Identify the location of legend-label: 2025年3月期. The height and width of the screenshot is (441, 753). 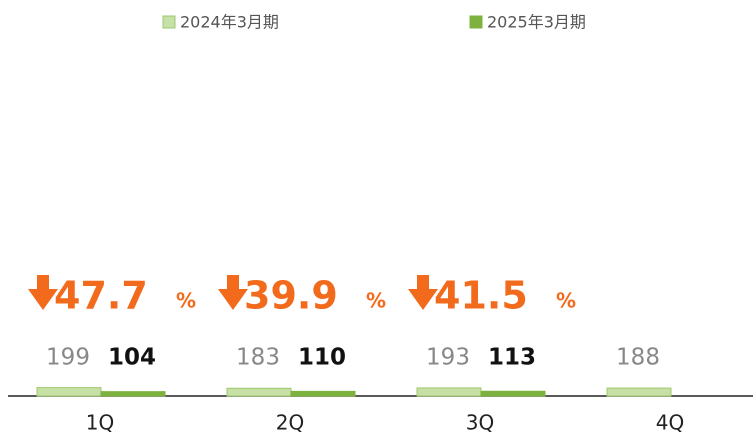
(536, 22).